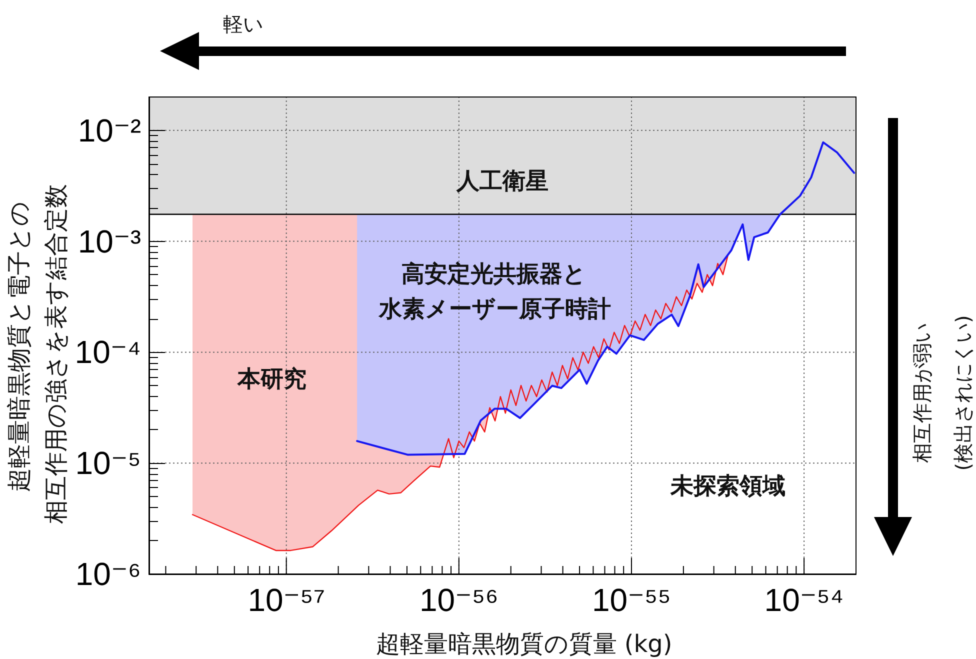 This screenshot has height=659, width=976. Describe the element at coordinates (243, 24) in the screenshot. I see `text: 軽い` at that location.